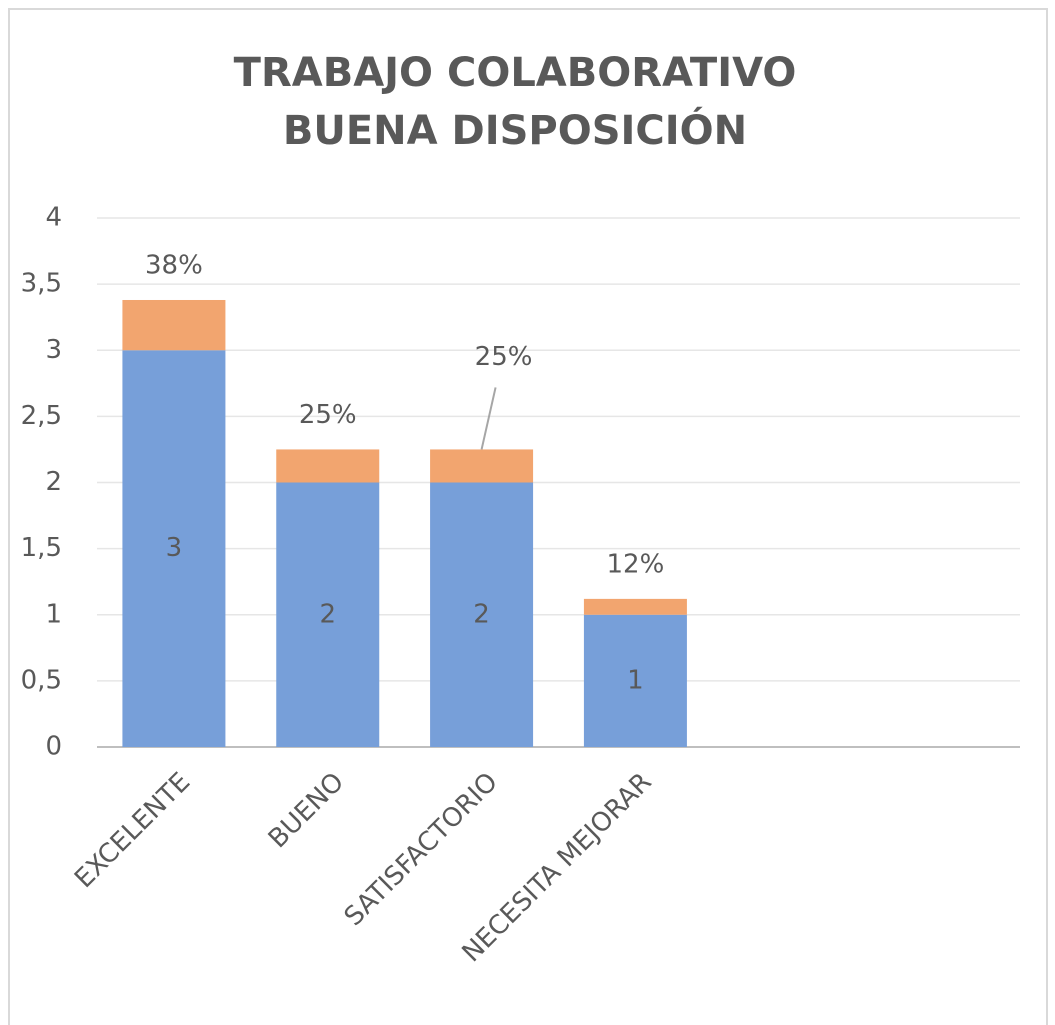  I want to click on x-tick-label: BUENO, so click(306, 810).